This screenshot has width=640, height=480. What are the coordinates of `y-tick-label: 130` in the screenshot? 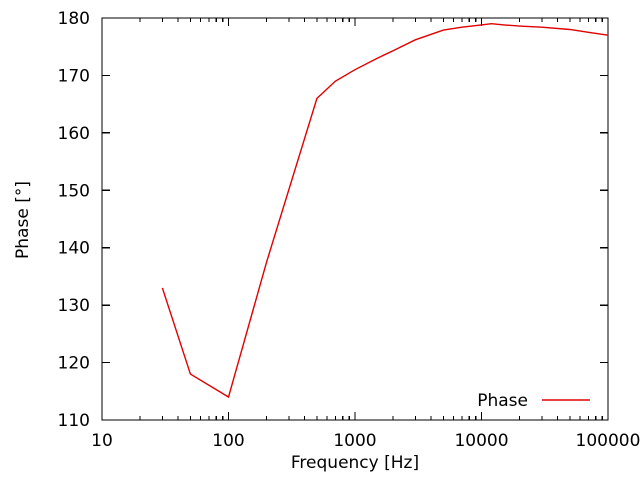 It's located at (74, 306).